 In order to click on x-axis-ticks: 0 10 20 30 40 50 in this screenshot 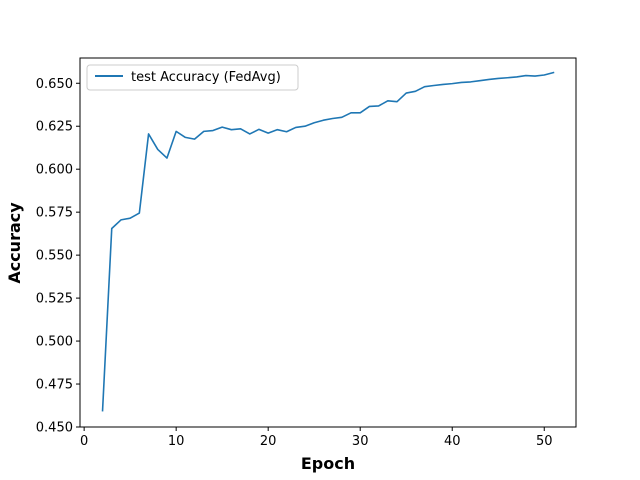, I will do `click(316, 438)`.